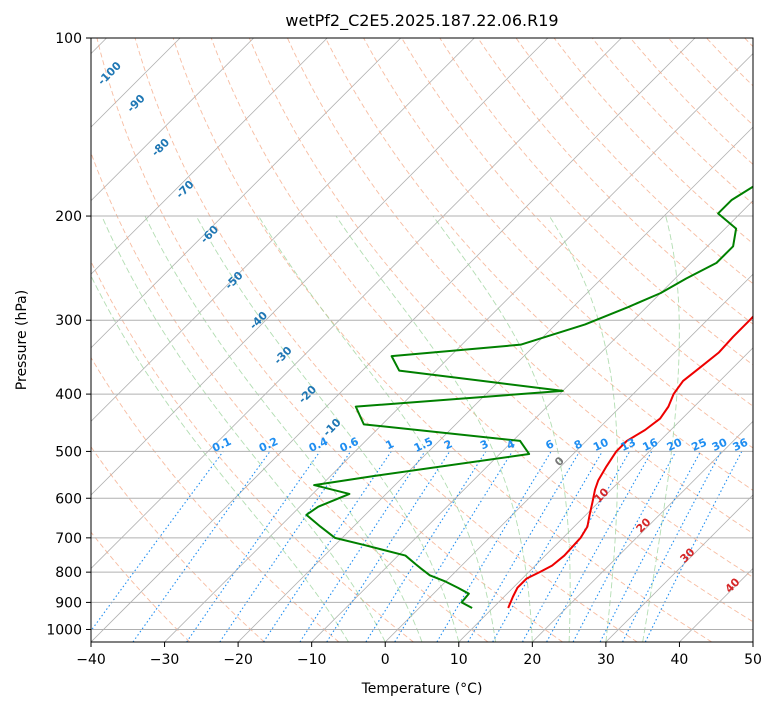 This screenshot has width=775, height=708. Describe the element at coordinates (651, 445) in the screenshot. I see `mixing-ratio-label: 16` at that location.